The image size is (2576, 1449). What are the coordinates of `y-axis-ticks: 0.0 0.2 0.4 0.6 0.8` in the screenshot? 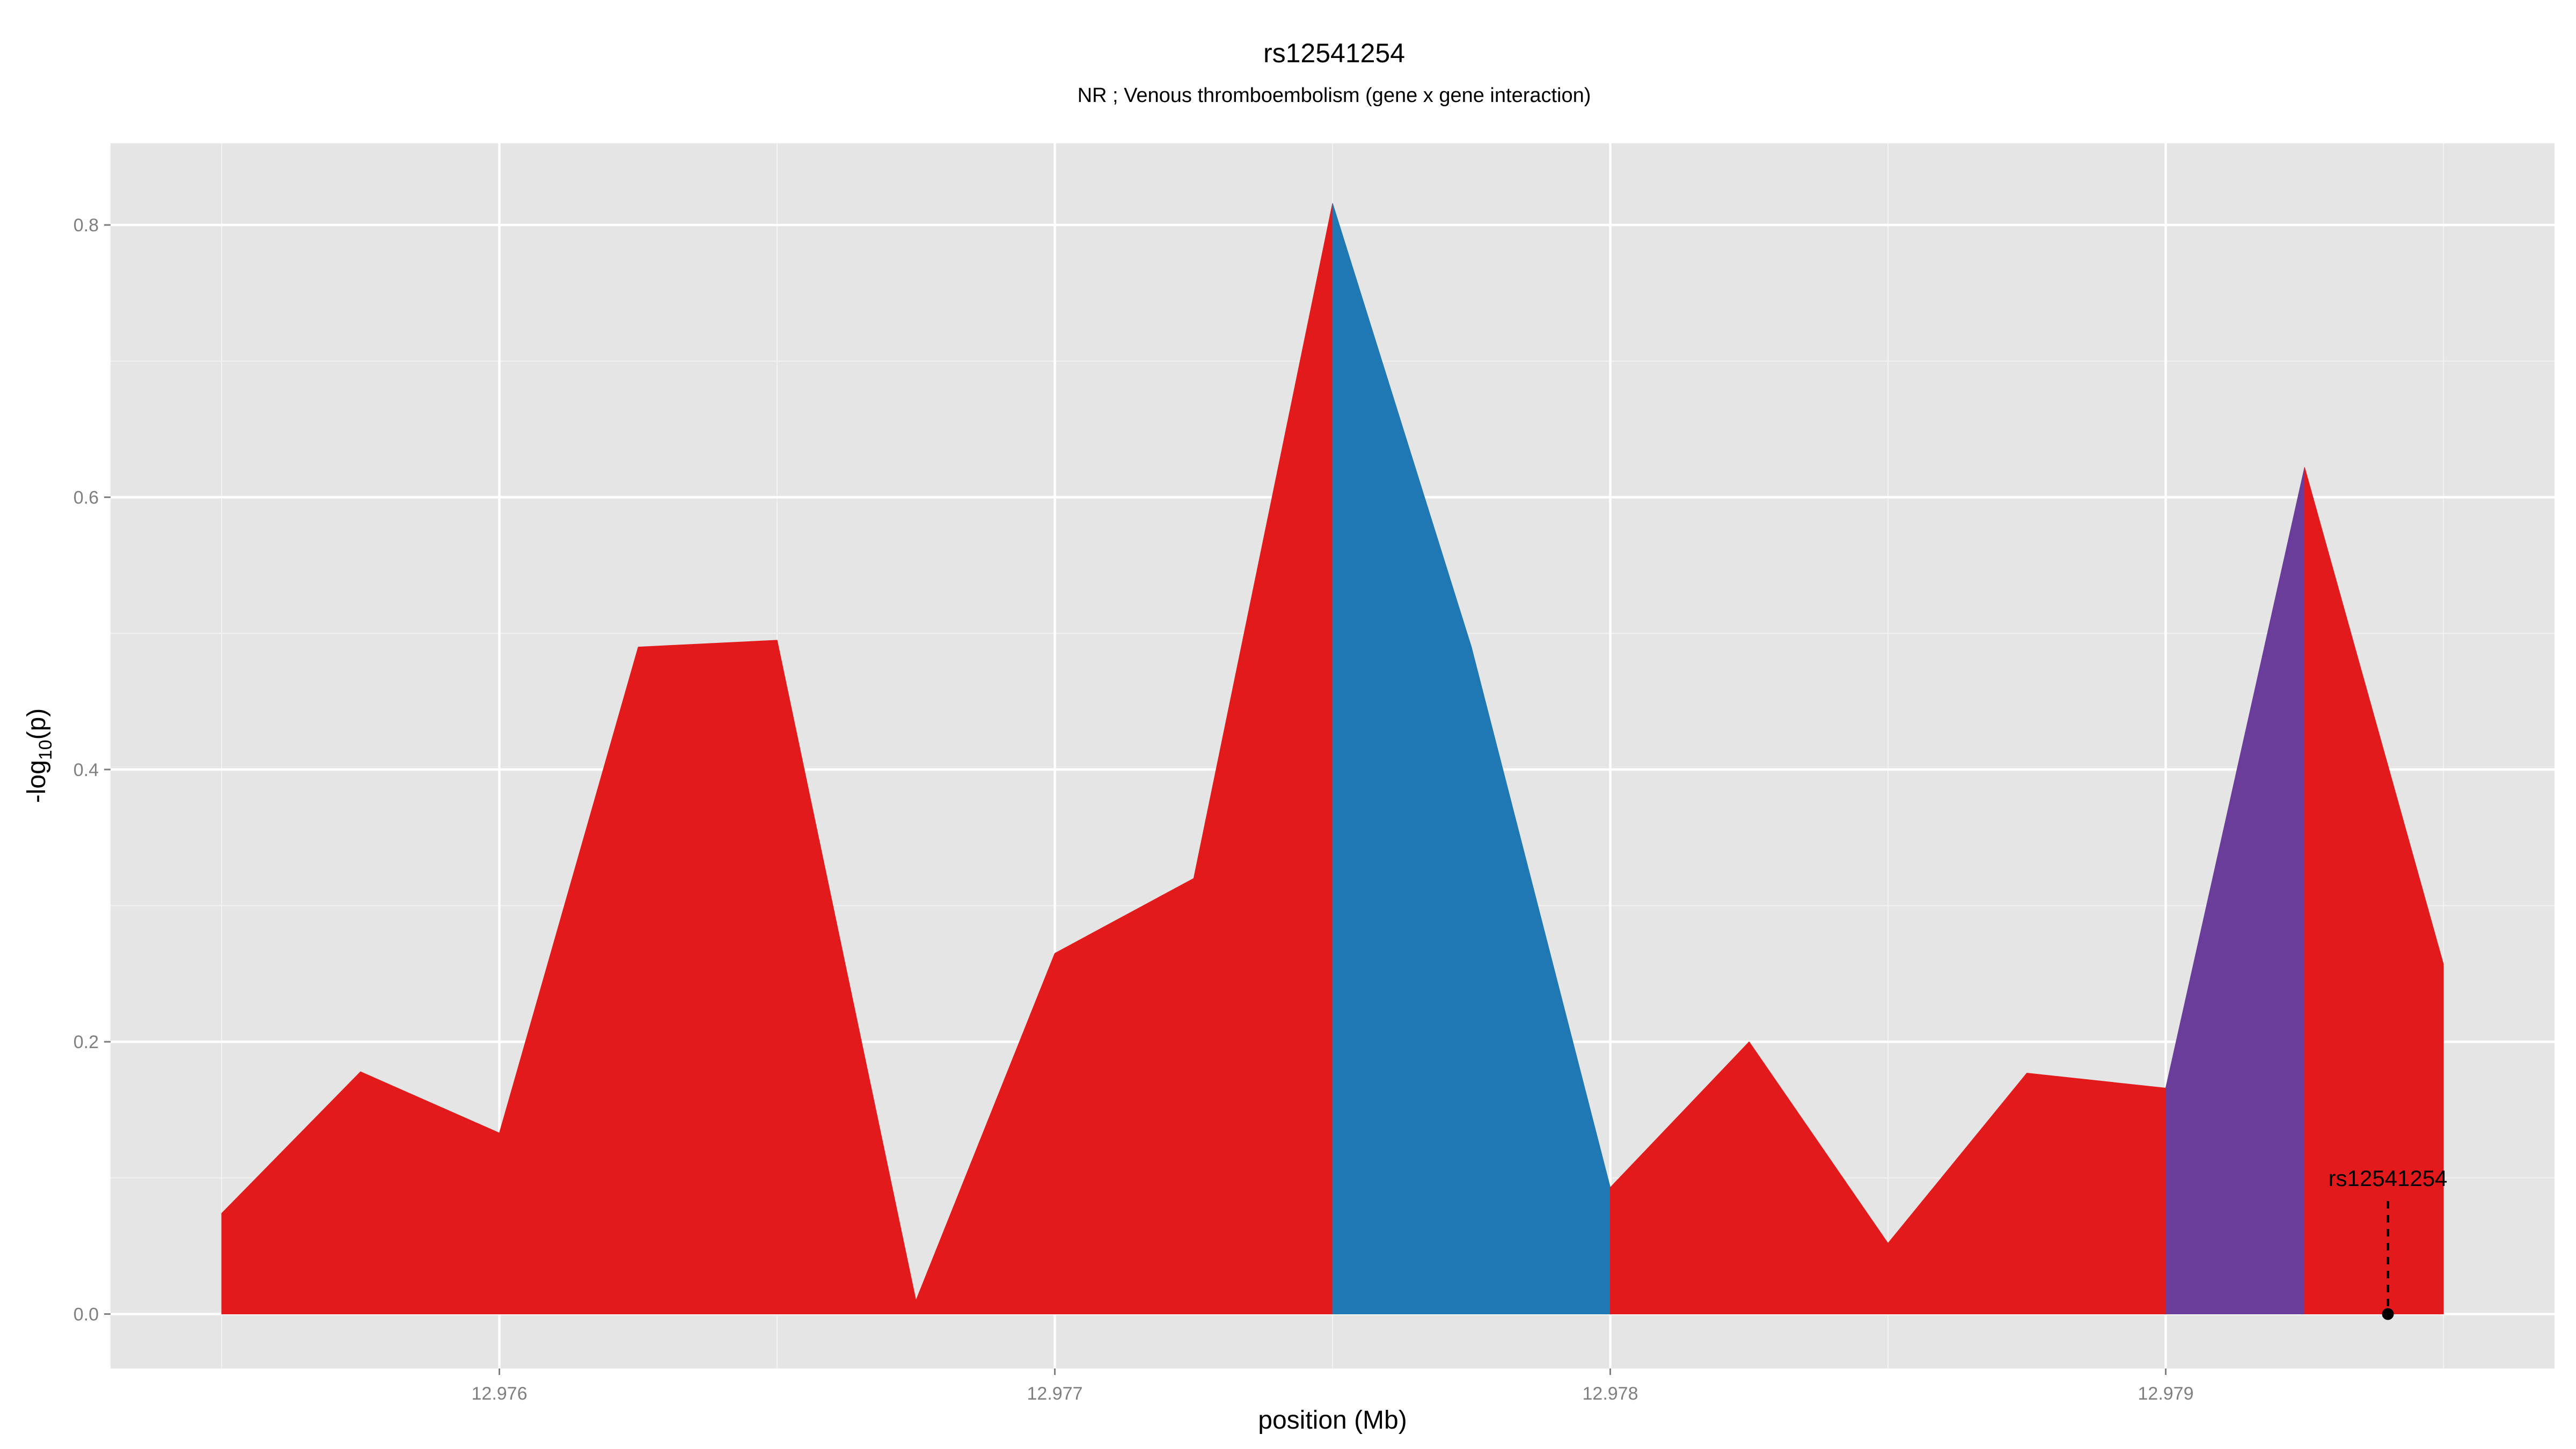 It's located at (92, 770).